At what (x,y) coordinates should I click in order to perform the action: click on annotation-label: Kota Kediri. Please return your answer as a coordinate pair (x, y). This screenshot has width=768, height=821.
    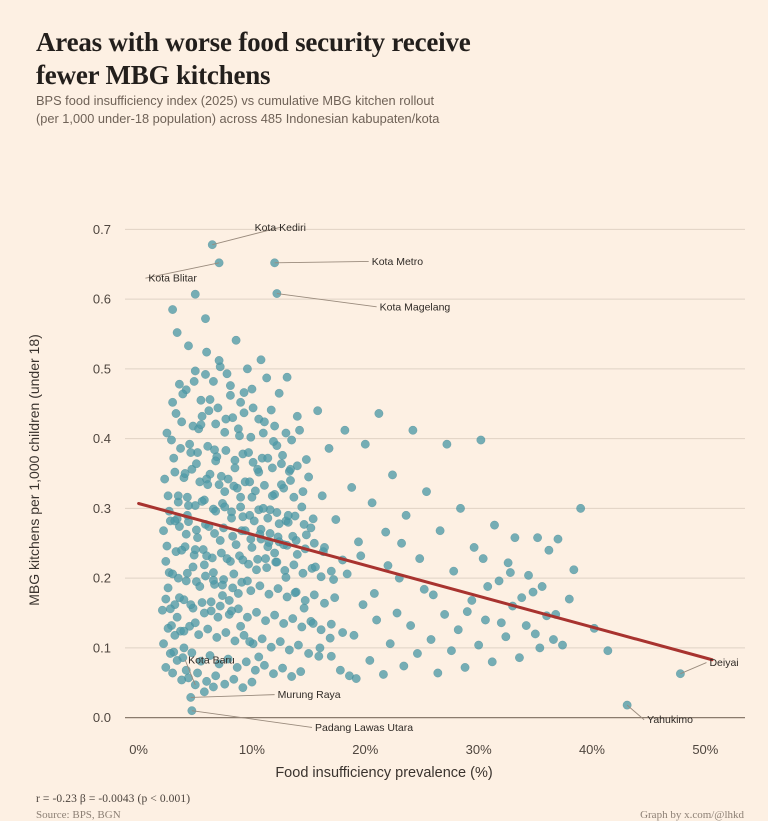
    Looking at the image, I should click on (280, 228).